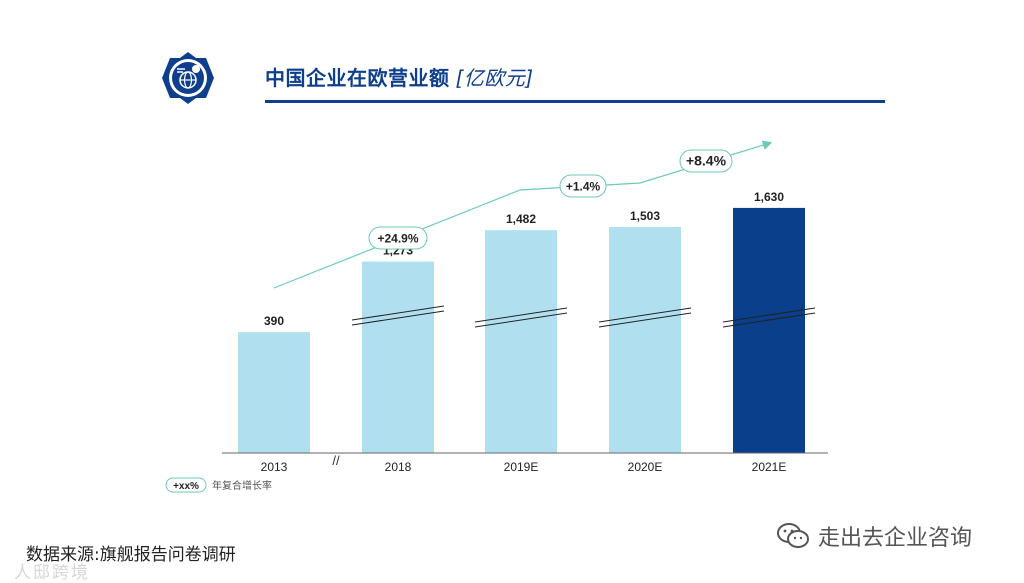 This screenshot has width=1024, height=583. What do you see at coordinates (769, 197) in the screenshot?
I see `value-label-2021E: 1,630` at bounding box center [769, 197].